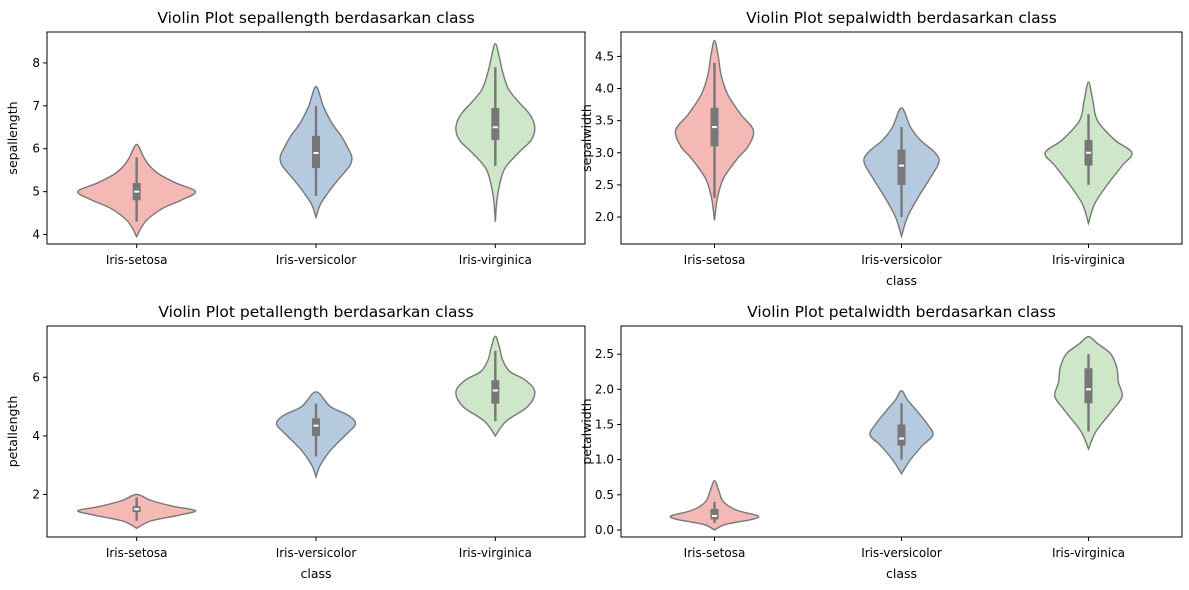 The width and height of the screenshot is (1189, 590). What do you see at coordinates (12, 137) in the screenshot?
I see `y-axis-label: sepallength` at bounding box center [12, 137].